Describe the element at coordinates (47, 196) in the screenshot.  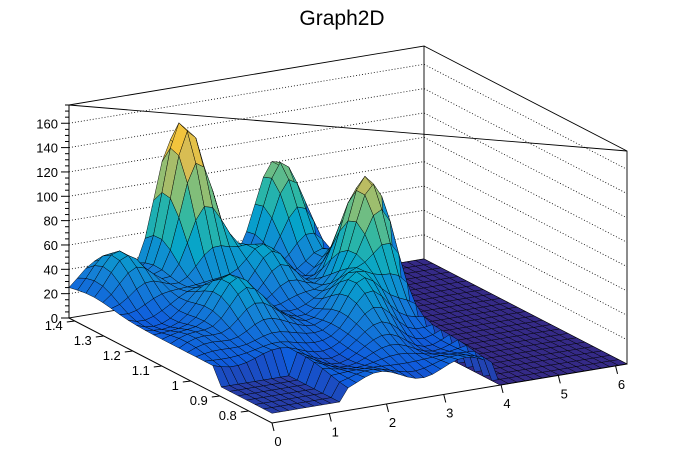
I see `z-tick-label: 100` at that location.